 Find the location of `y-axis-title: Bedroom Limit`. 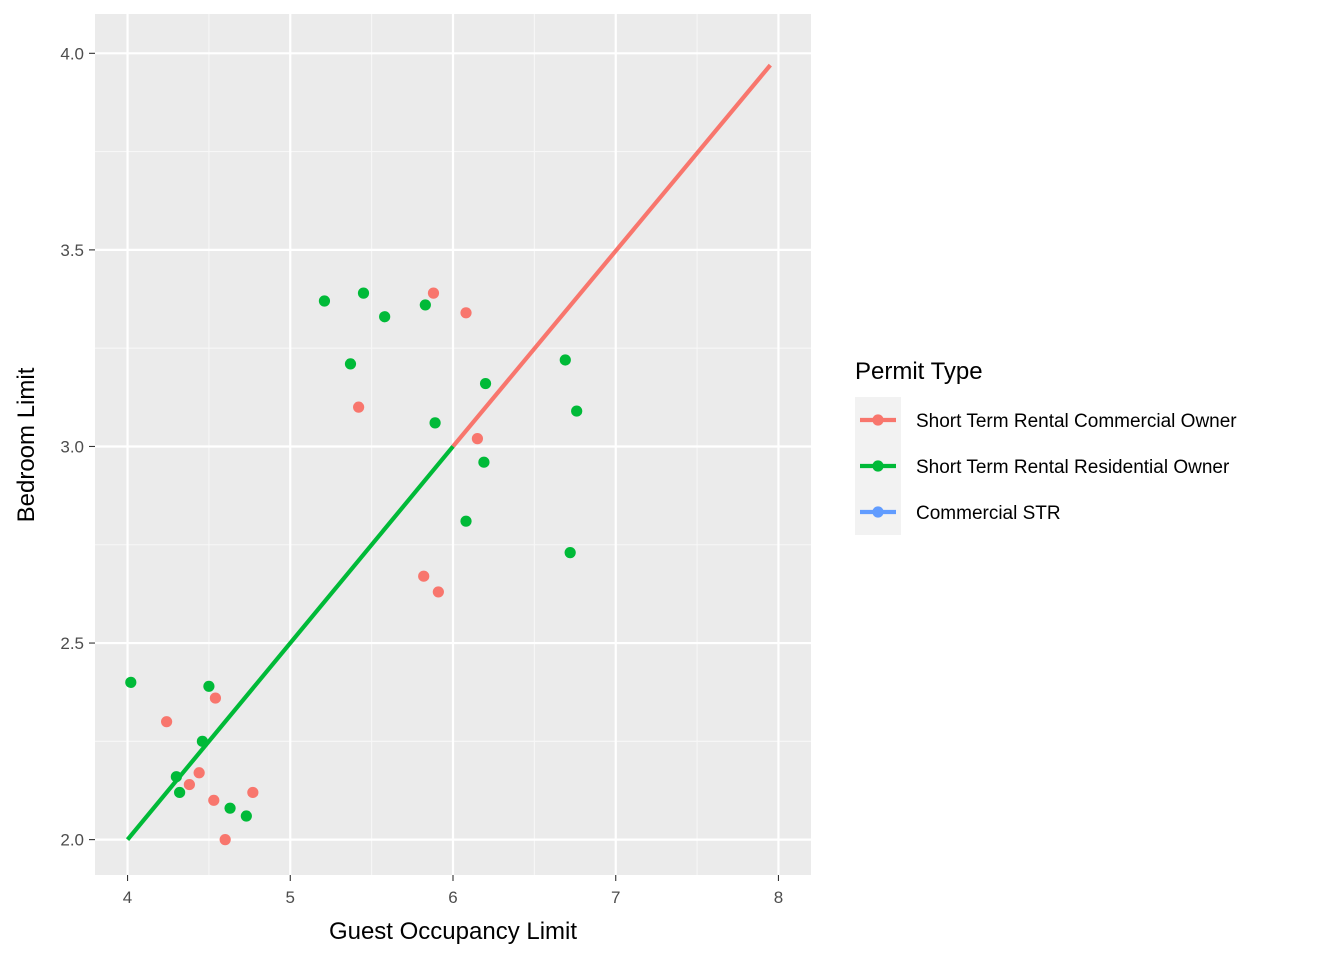

y-axis-title: Bedroom Limit is located at coordinates (26, 444).